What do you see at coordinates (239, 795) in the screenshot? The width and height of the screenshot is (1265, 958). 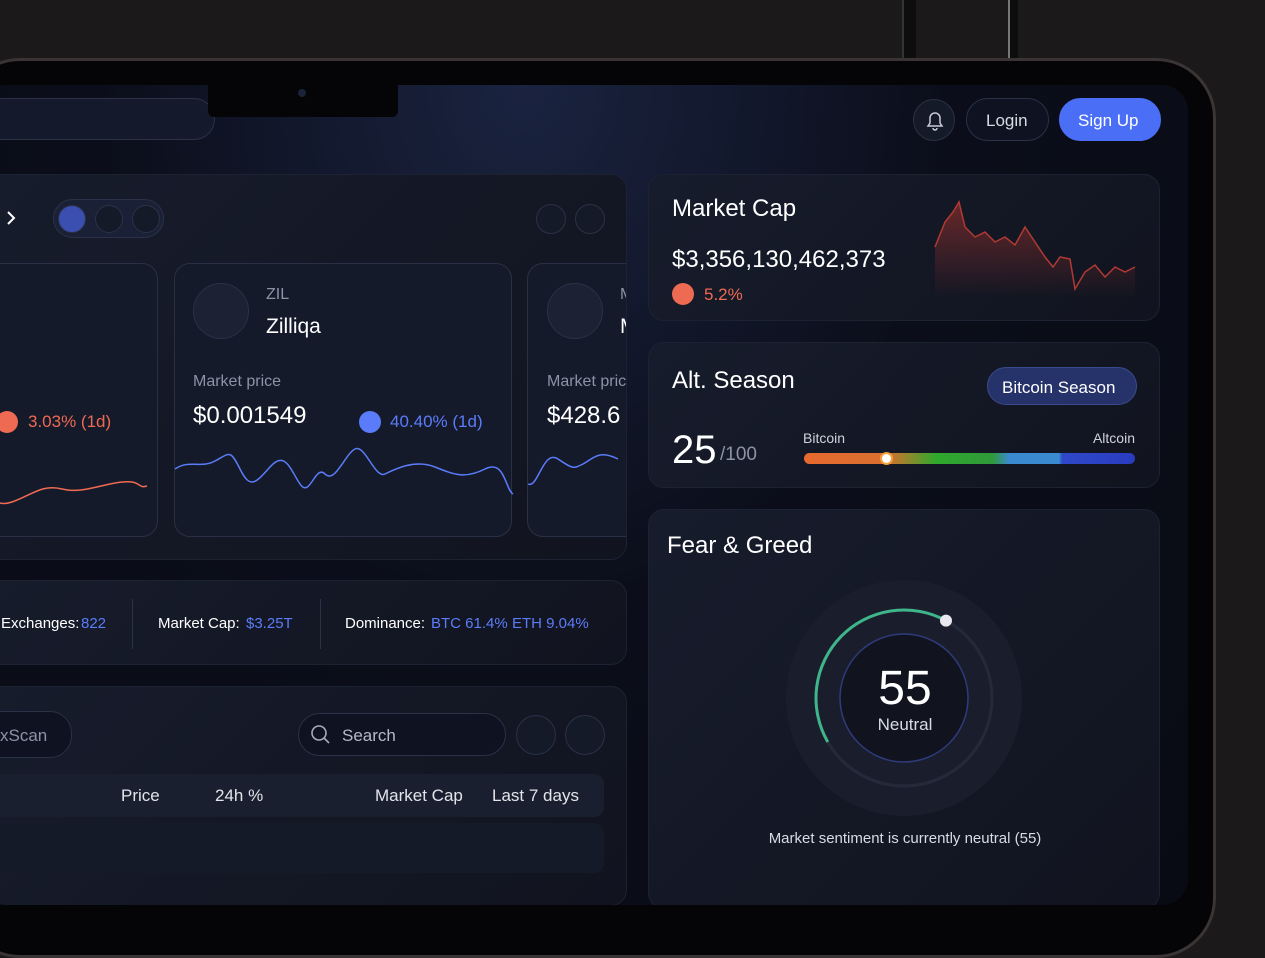 I see `column-header: 24h %` at bounding box center [239, 795].